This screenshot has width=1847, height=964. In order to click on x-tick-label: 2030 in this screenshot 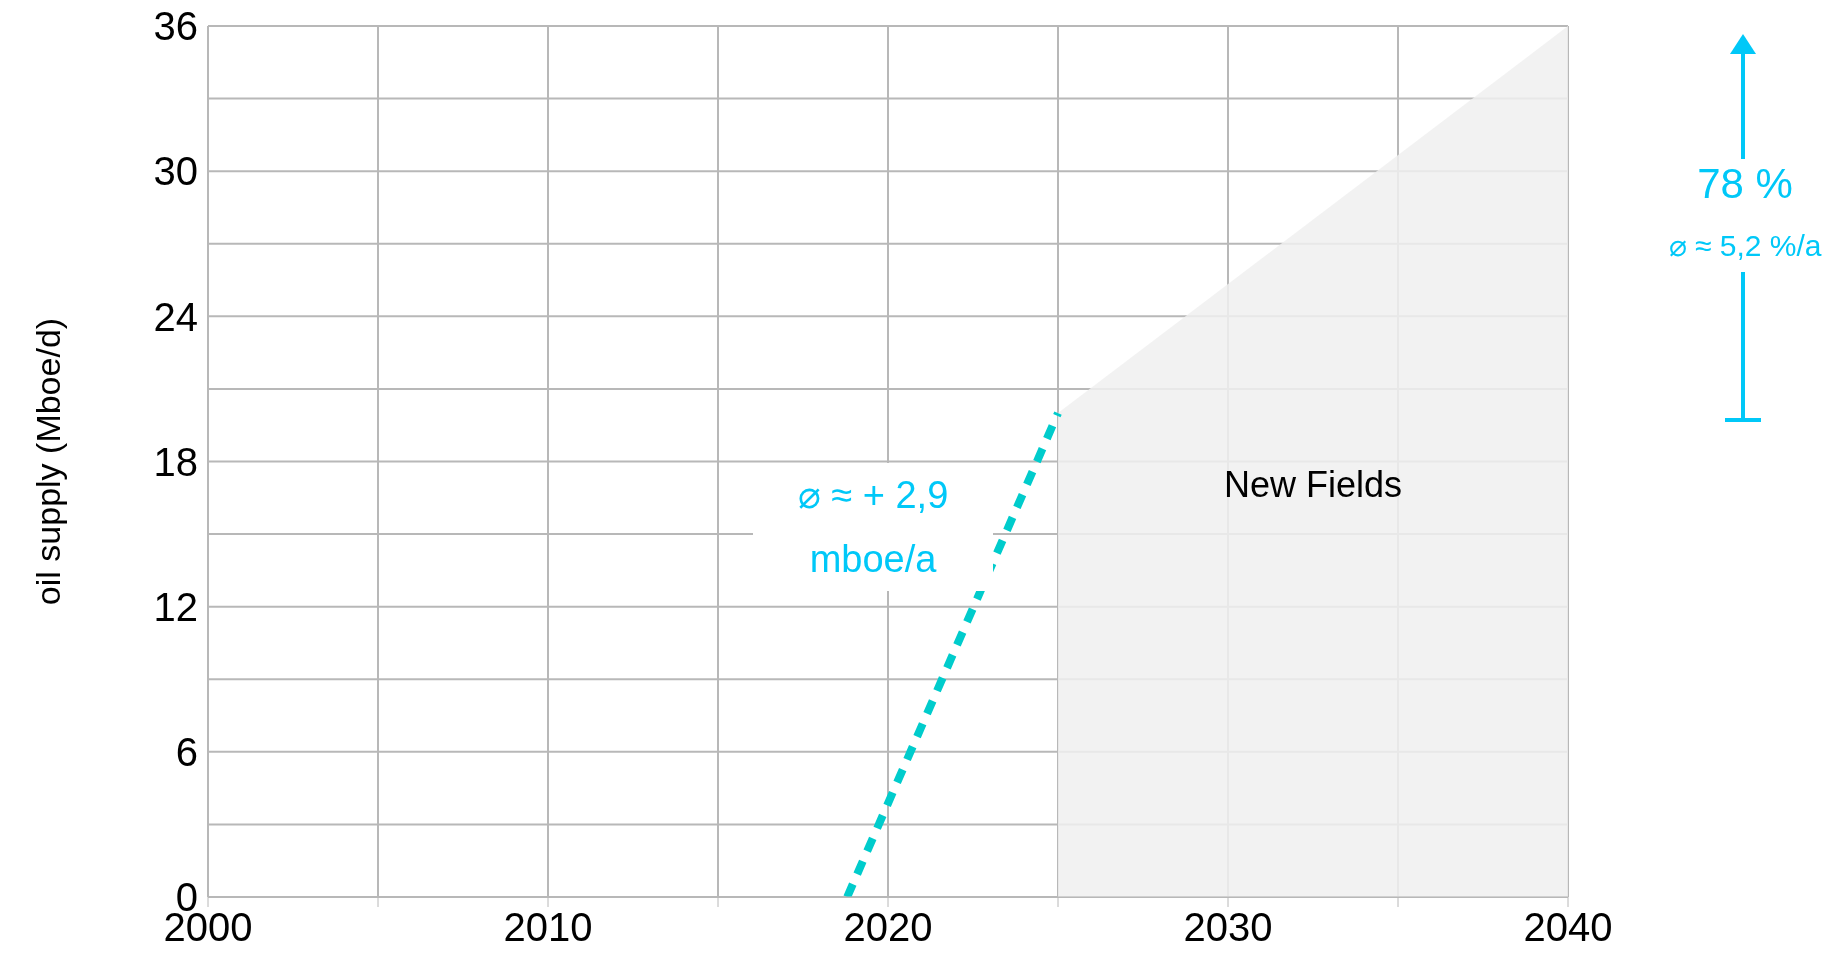, I will do `click(1228, 927)`.